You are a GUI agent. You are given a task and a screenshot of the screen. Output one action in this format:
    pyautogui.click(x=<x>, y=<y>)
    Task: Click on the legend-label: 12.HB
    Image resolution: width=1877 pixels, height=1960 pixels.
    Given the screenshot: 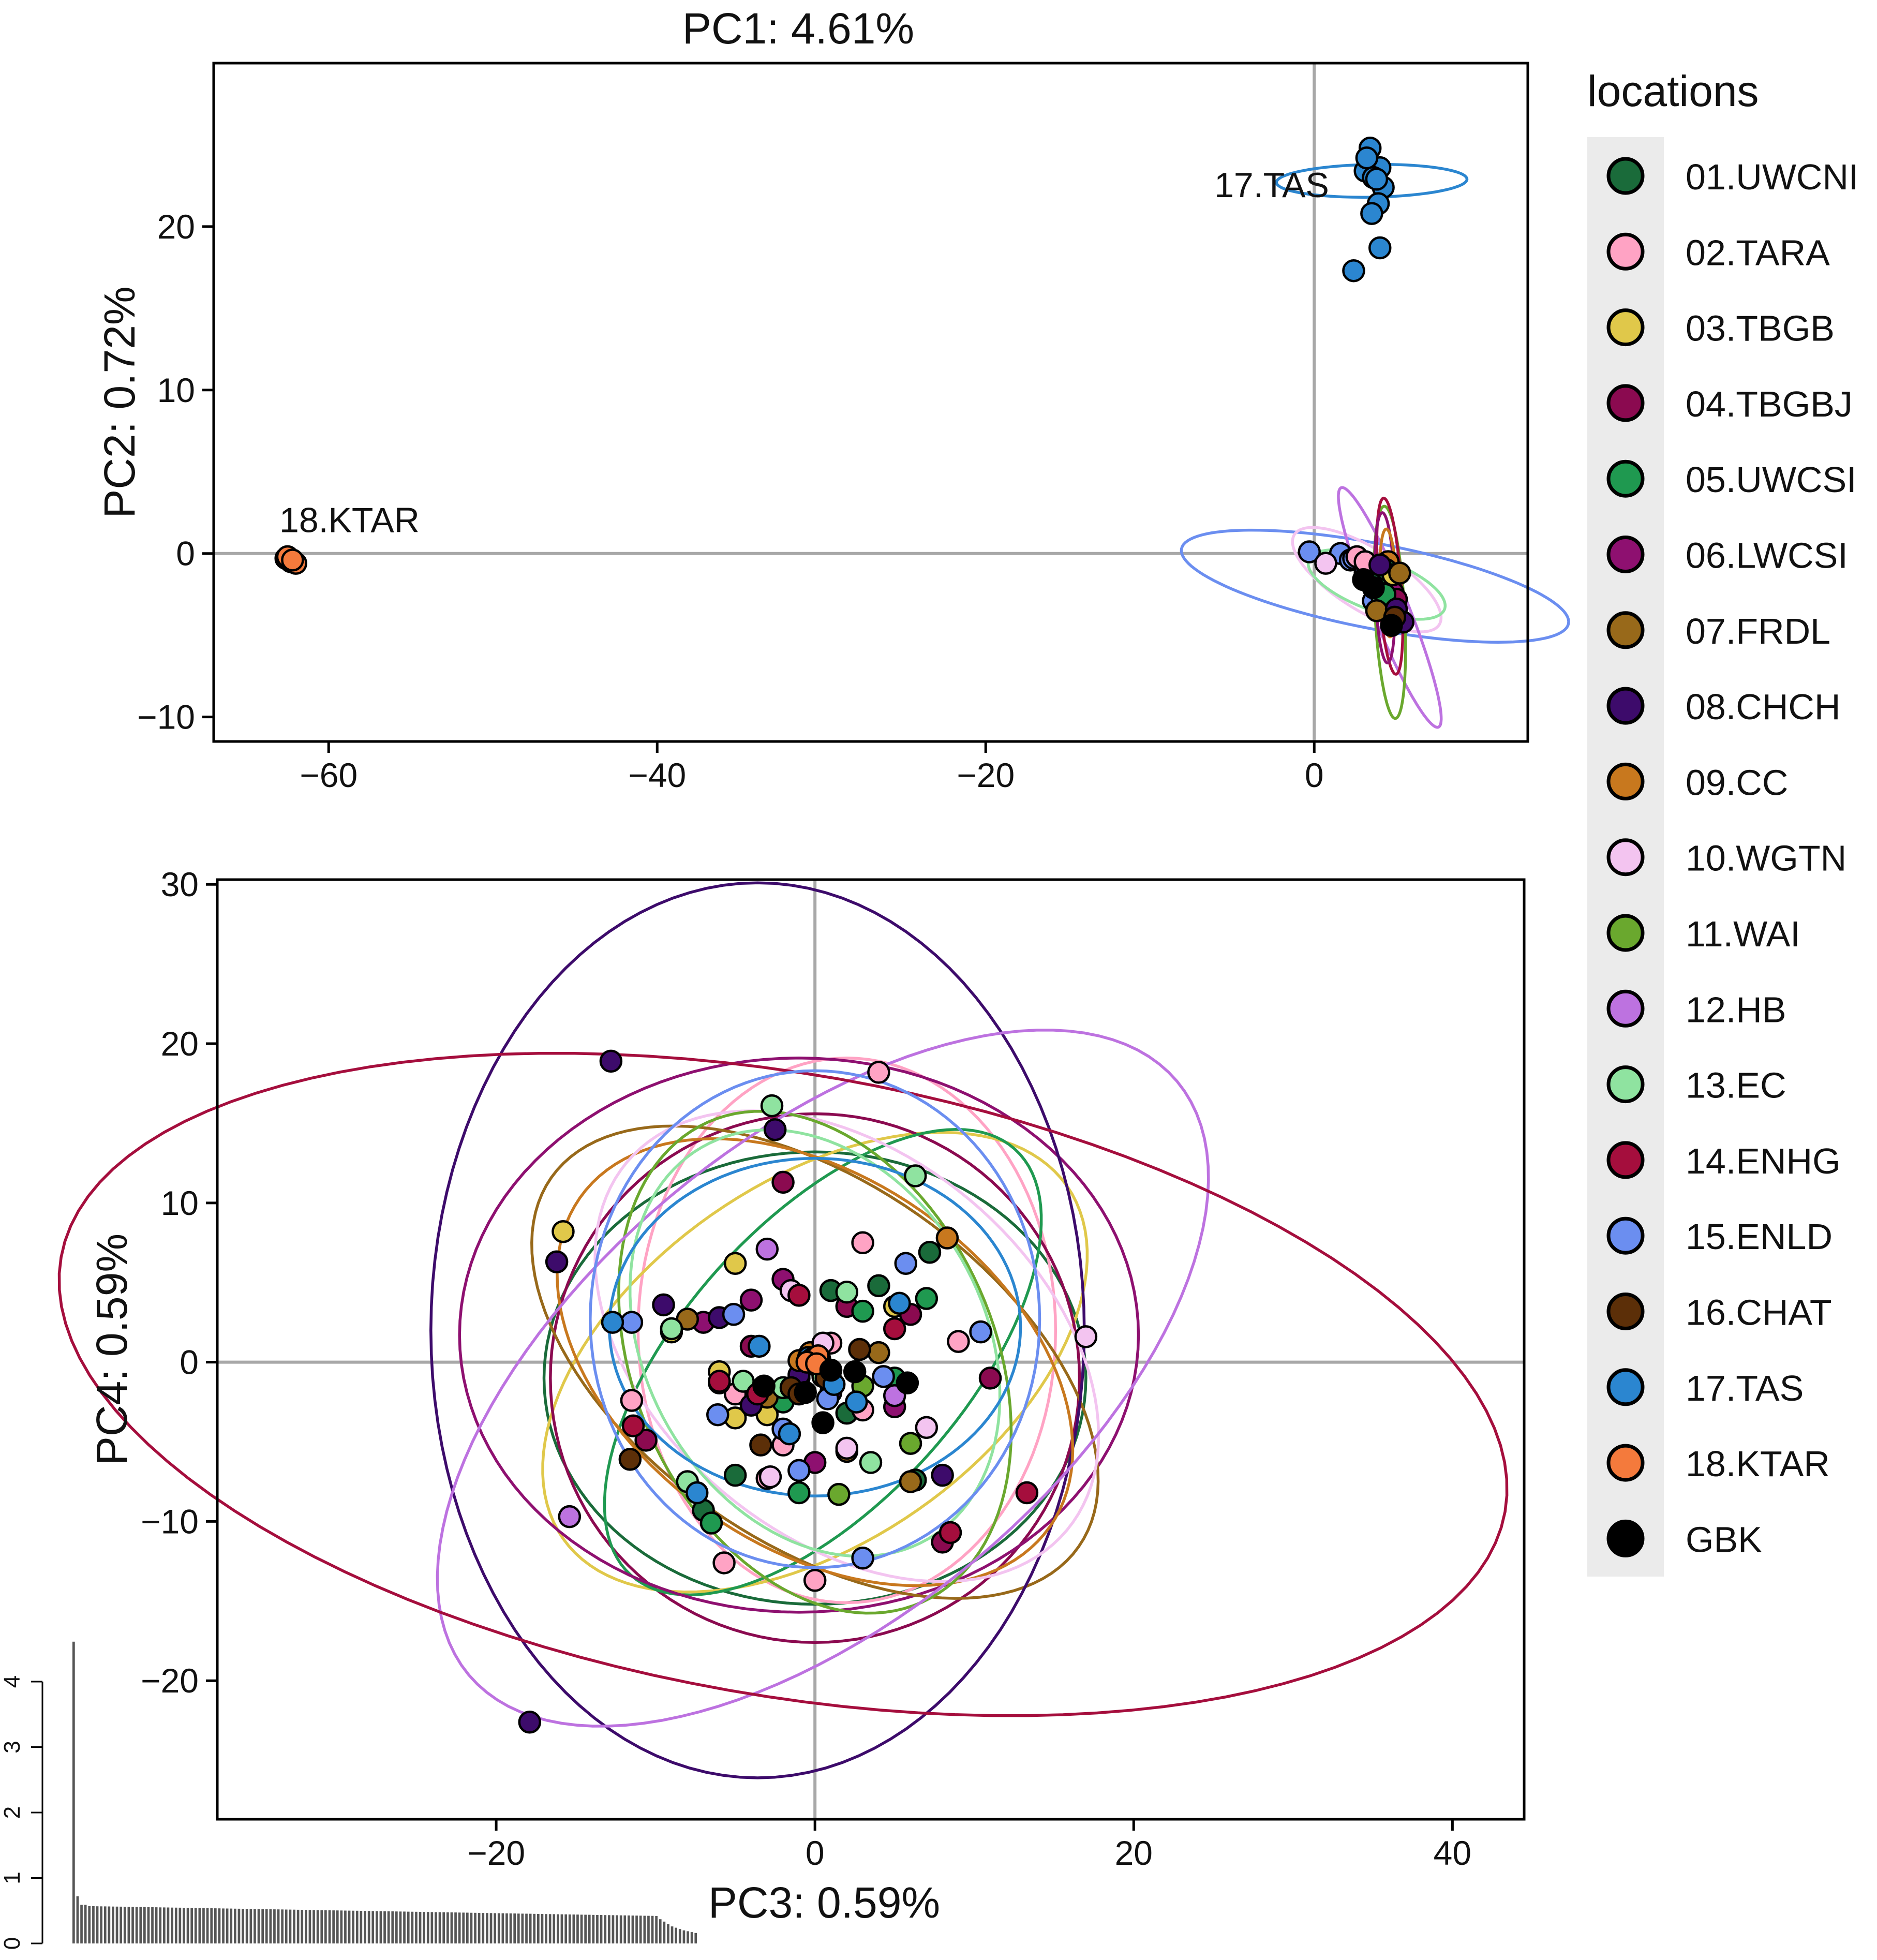 What is the action you would take?
    pyautogui.click(x=1736, y=1010)
    